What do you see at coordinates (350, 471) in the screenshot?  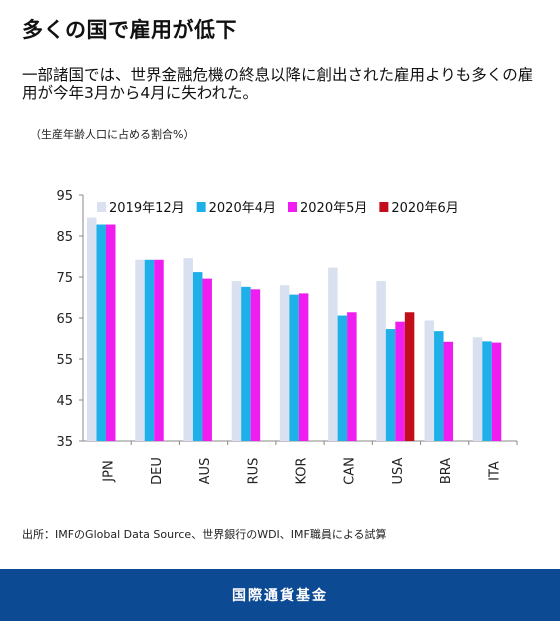 I see `x-tick-label: CAN` at bounding box center [350, 471].